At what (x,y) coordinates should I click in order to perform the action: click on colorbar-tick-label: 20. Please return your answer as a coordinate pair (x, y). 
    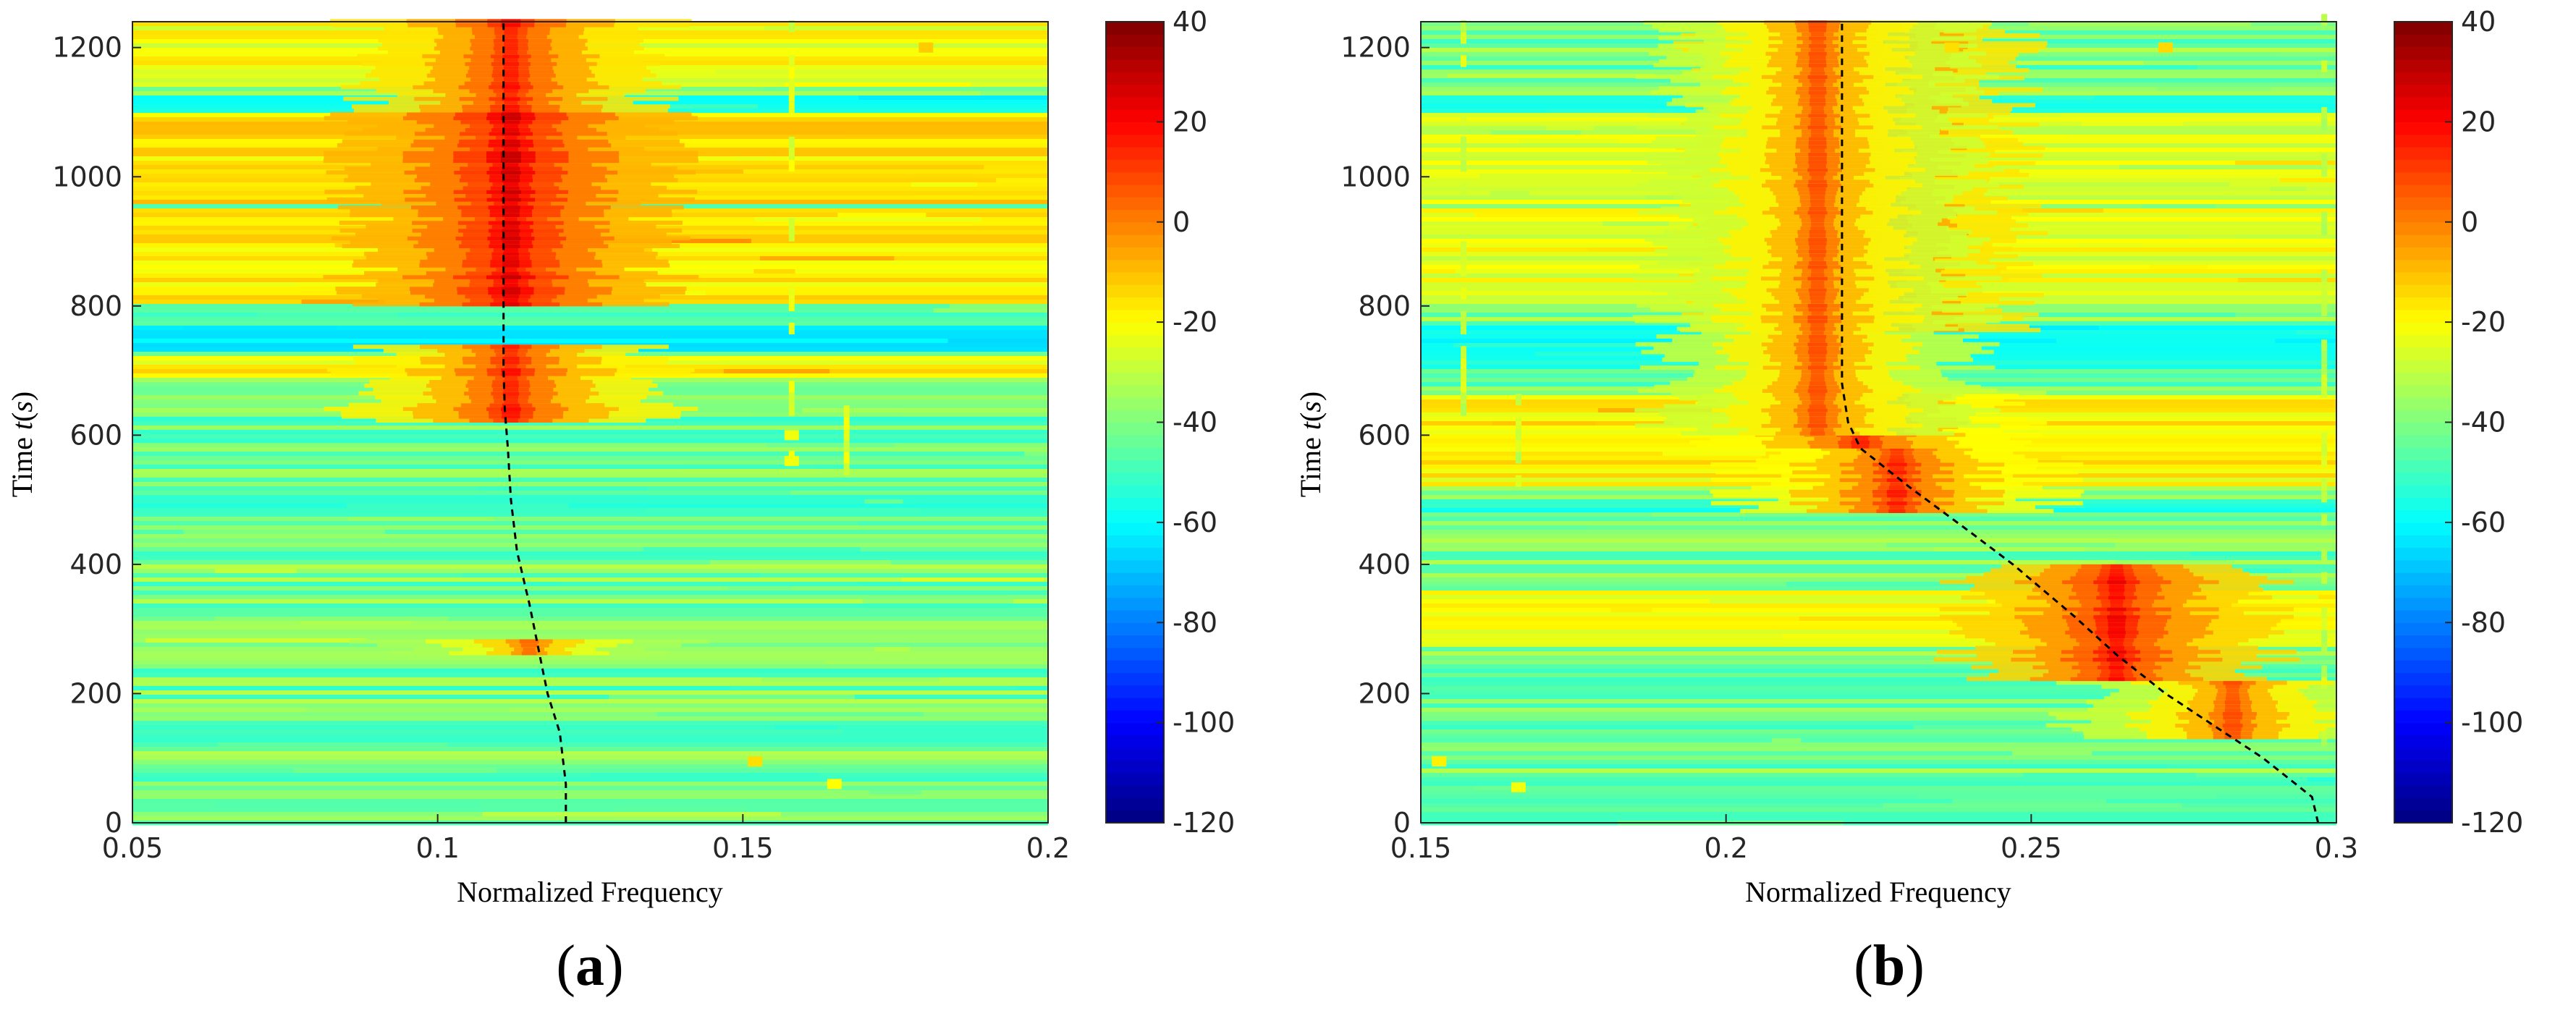
    Looking at the image, I should click on (1190, 121).